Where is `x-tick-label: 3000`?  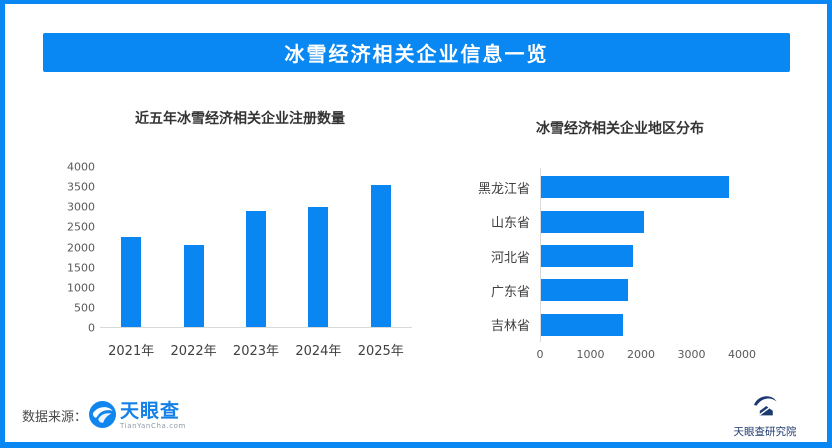
x-tick-label: 3000 is located at coordinates (691, 354).